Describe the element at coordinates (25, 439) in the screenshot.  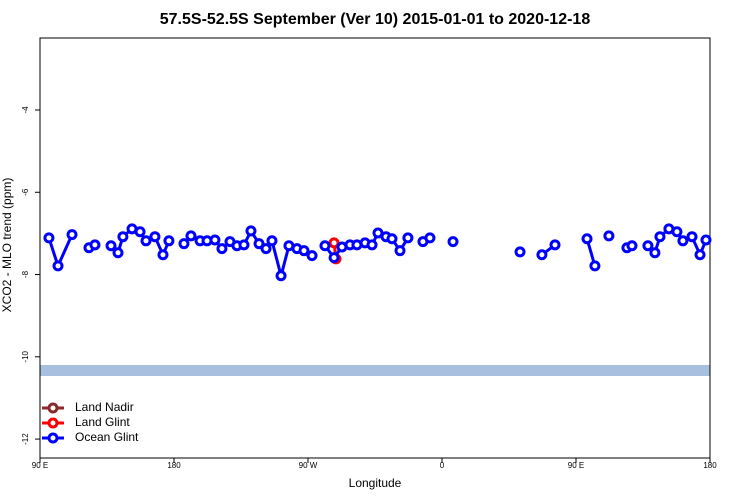
I see `y-tick-label: -12` at that location.